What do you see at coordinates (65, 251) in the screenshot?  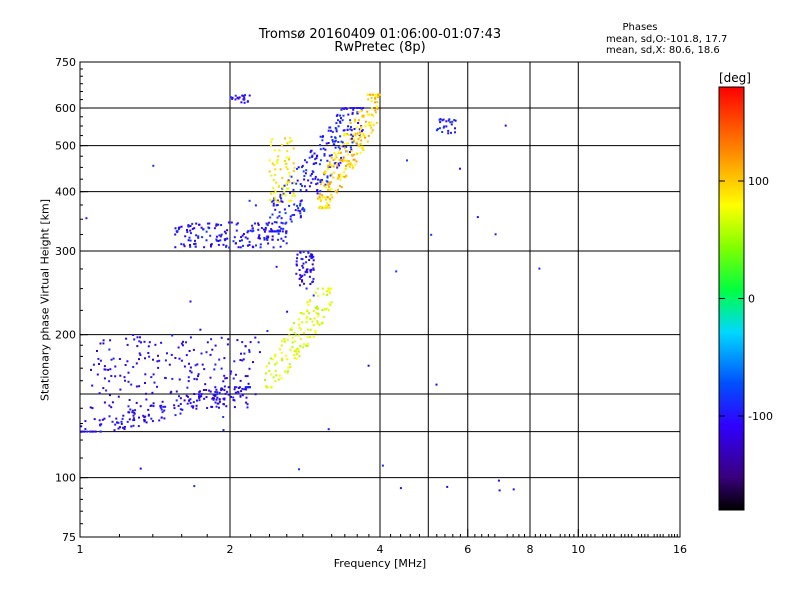 I see `y-tick-label: 300` at bounding box center [65, 251].